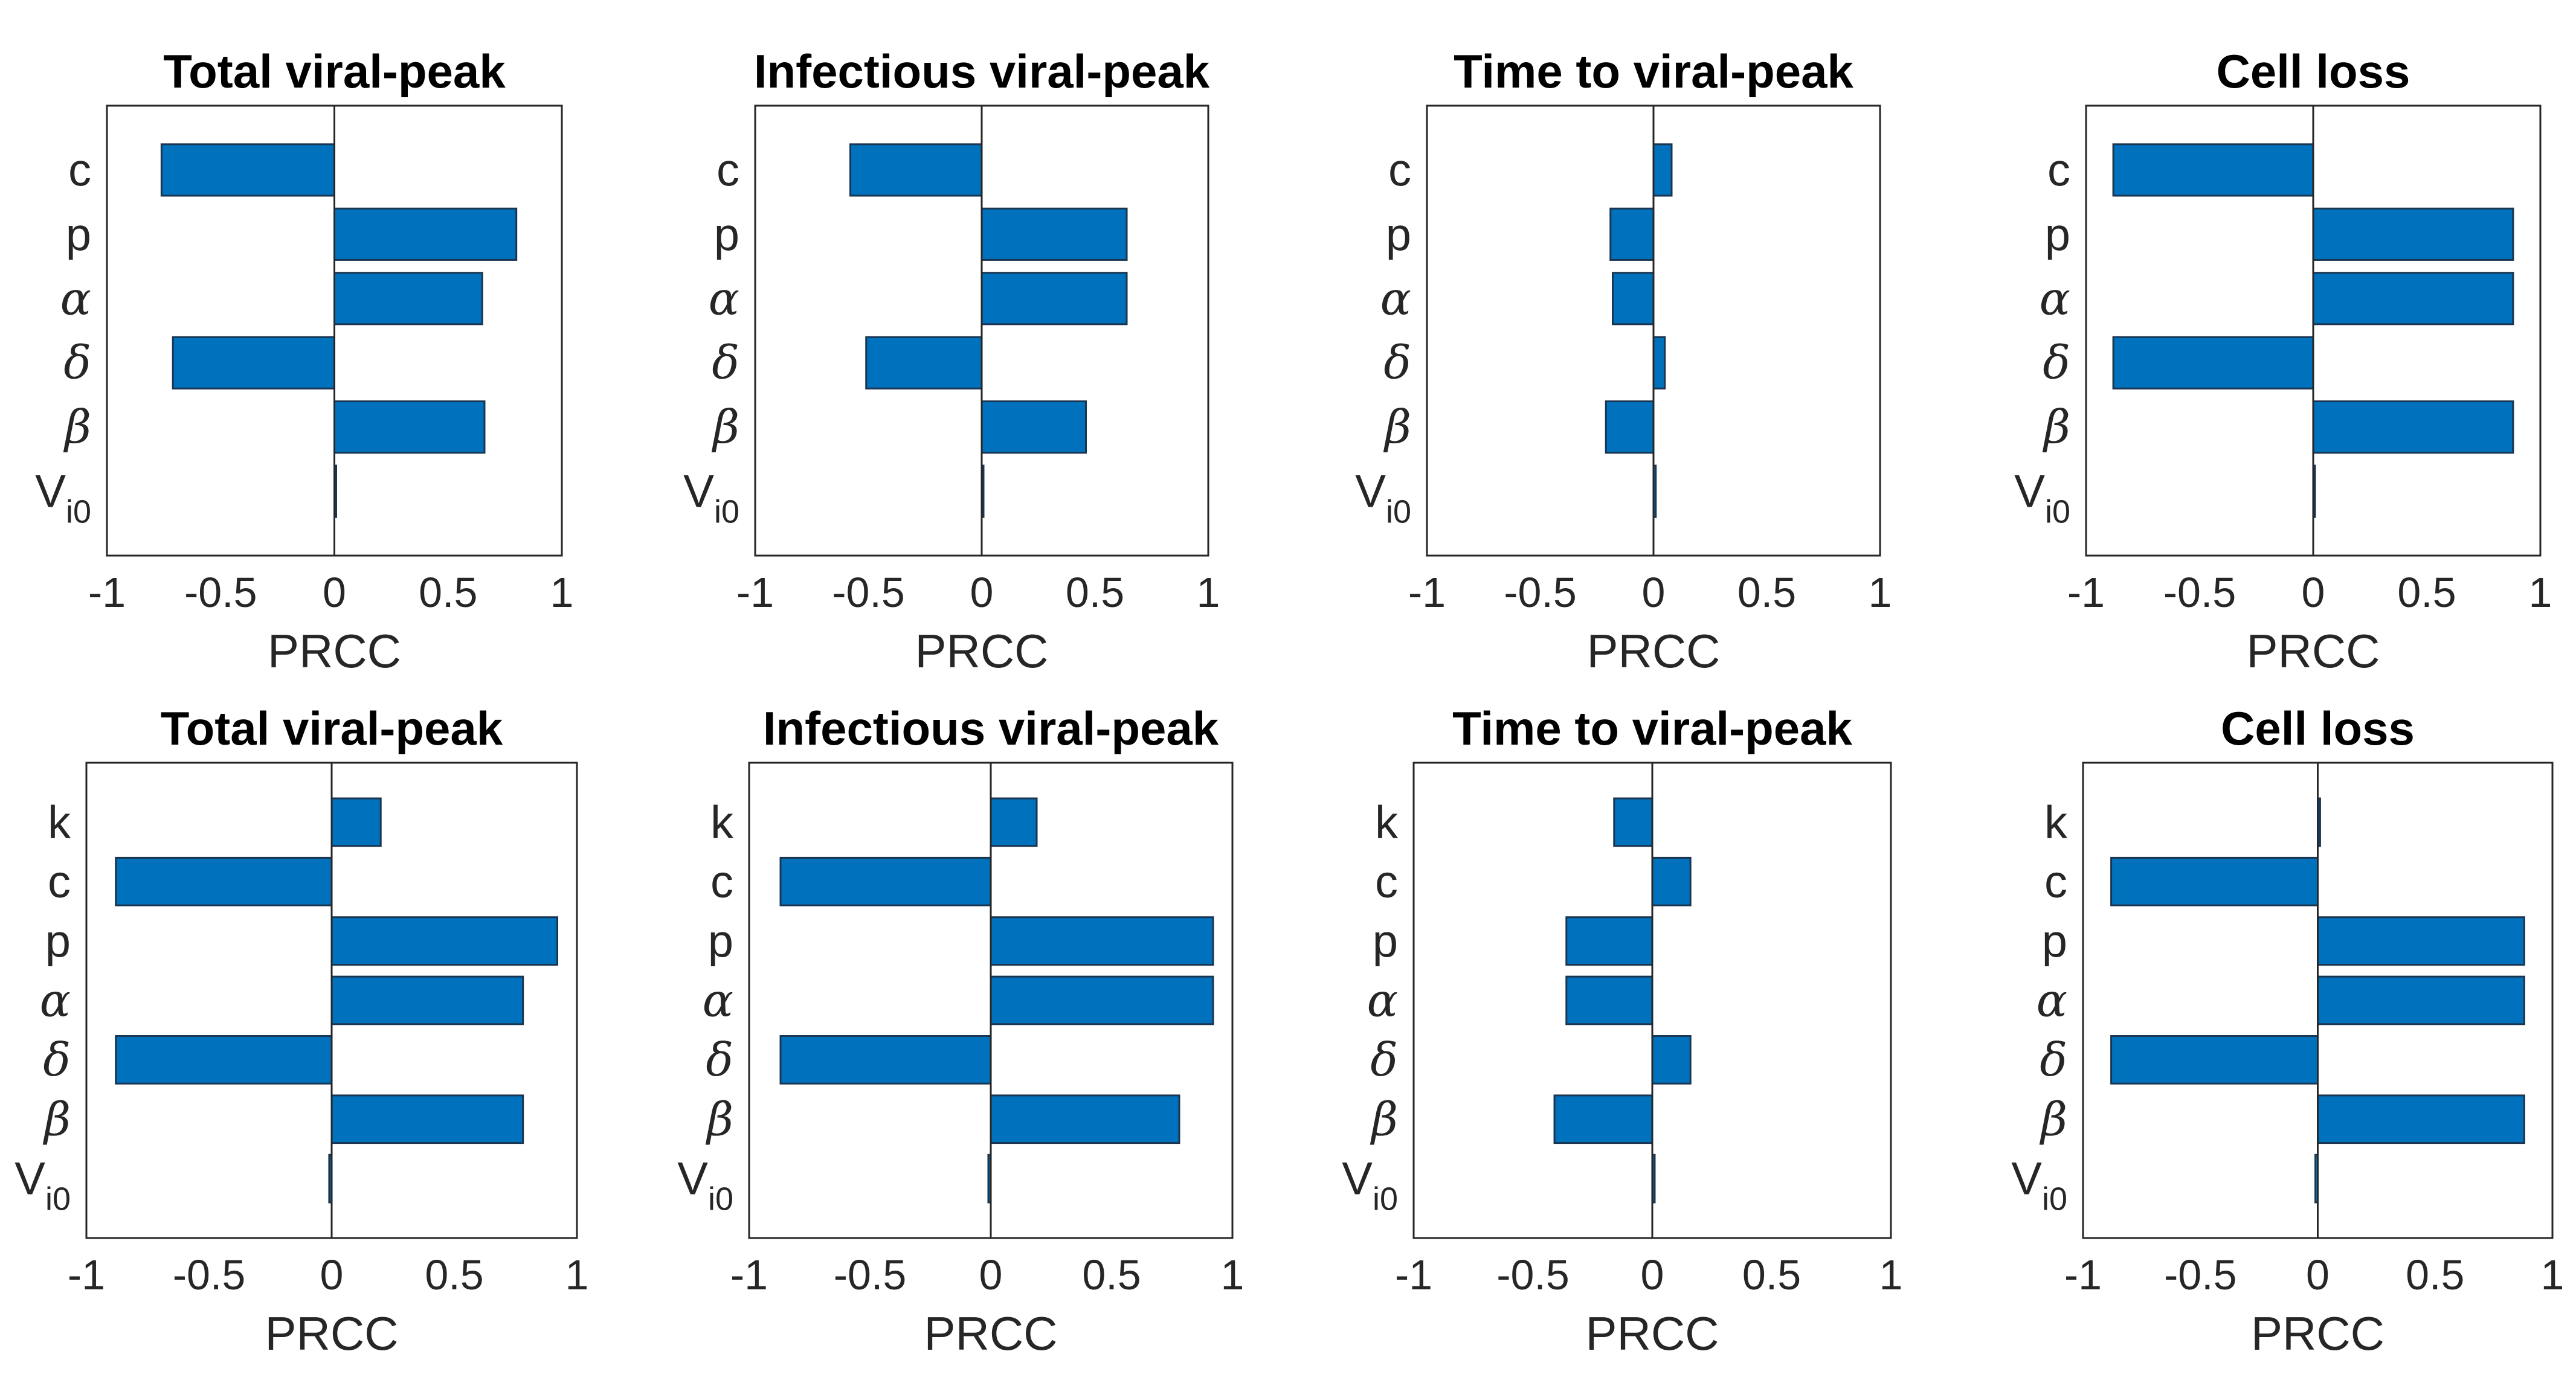 Image resolution: width=2576 pixels, height=1389 pixels. I want to click on chart-title: Cell loss, so click(2318, 728).